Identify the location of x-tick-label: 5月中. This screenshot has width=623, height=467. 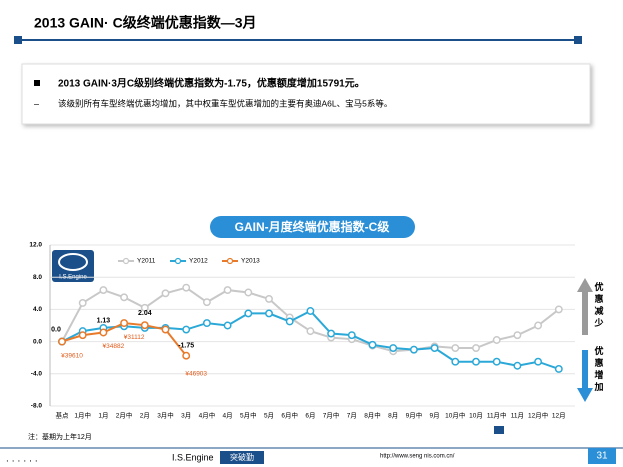
(248, 415).